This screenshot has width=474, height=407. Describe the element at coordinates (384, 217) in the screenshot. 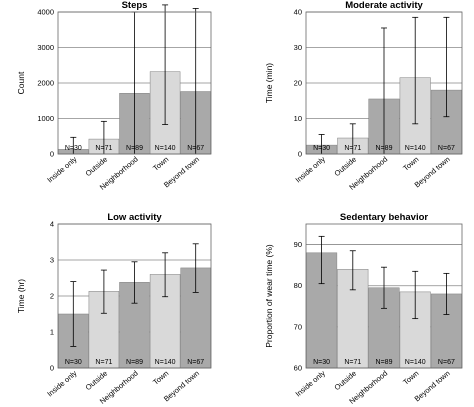

I see `chart-title: Sedentary behavior` at that location.